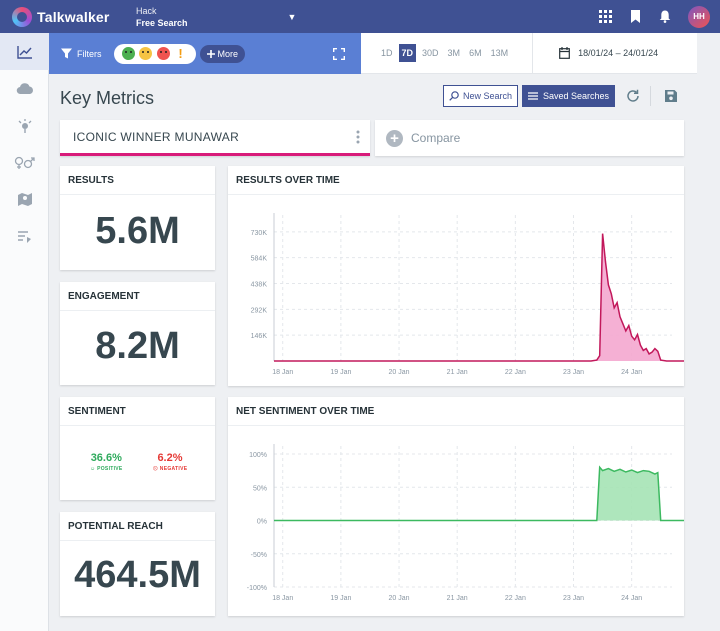 This screenshot has height=631, width=720. What do you see at coordinates (436, 138) in the screenshot?
I see `compare-label: Compare` at bounding box center [436, 138].